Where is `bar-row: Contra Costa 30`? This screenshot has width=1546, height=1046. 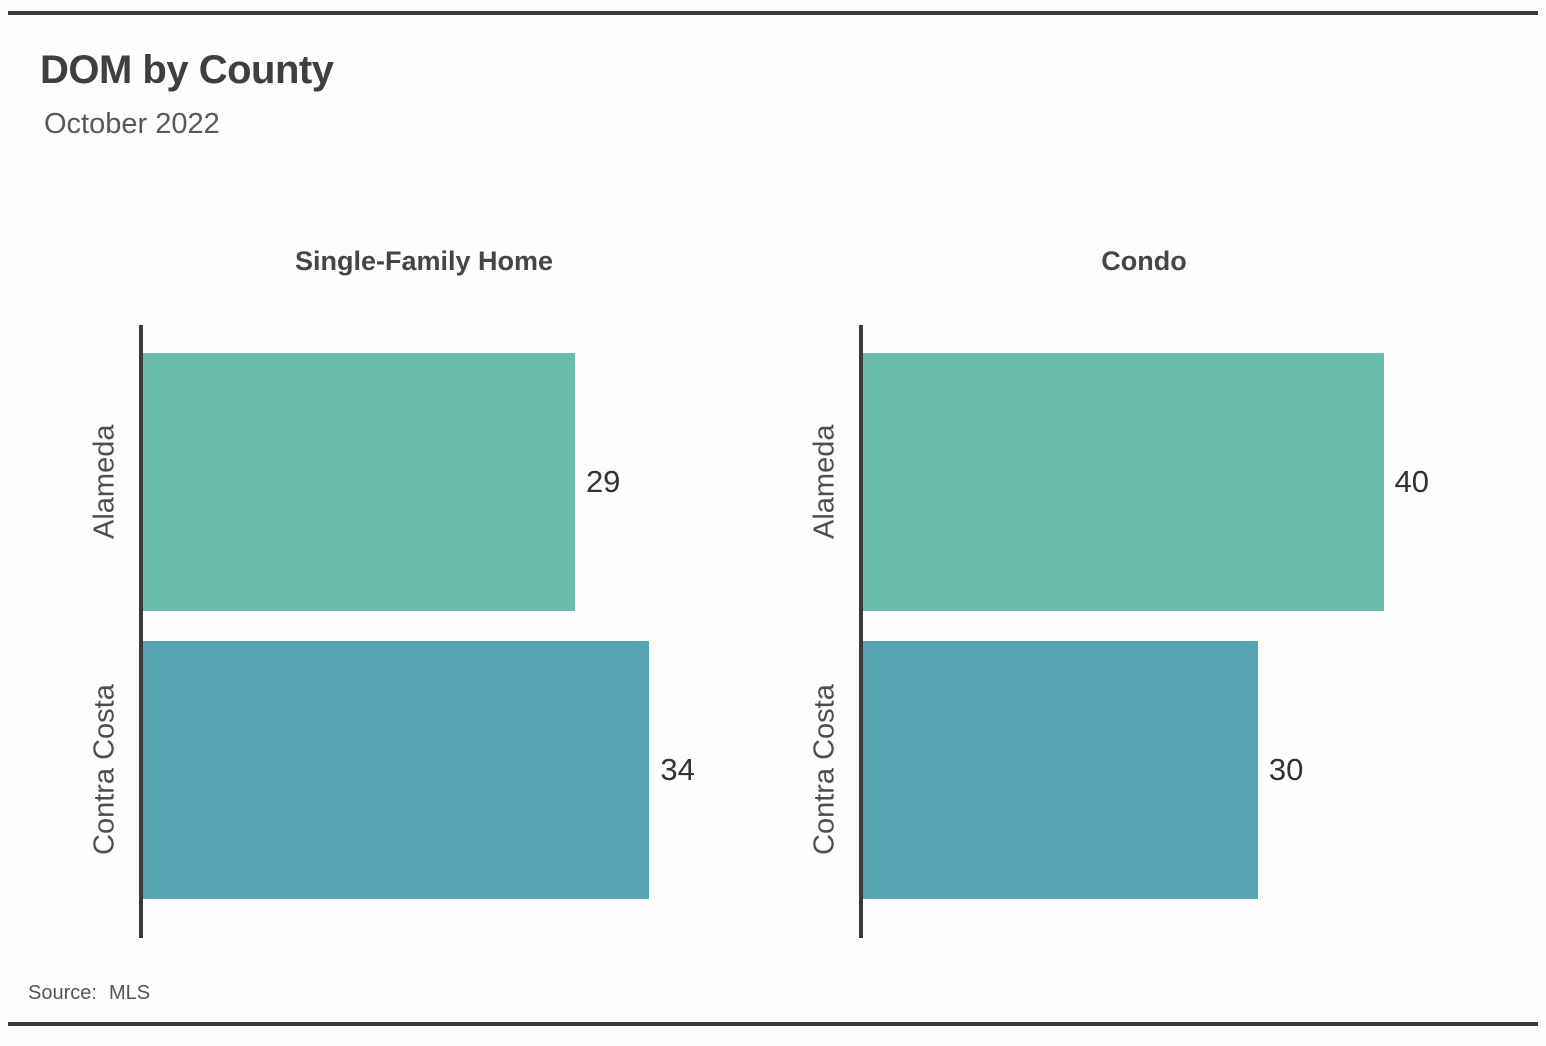
bar-row: Contra Costa 30 is located at coordinates (1119, 770).